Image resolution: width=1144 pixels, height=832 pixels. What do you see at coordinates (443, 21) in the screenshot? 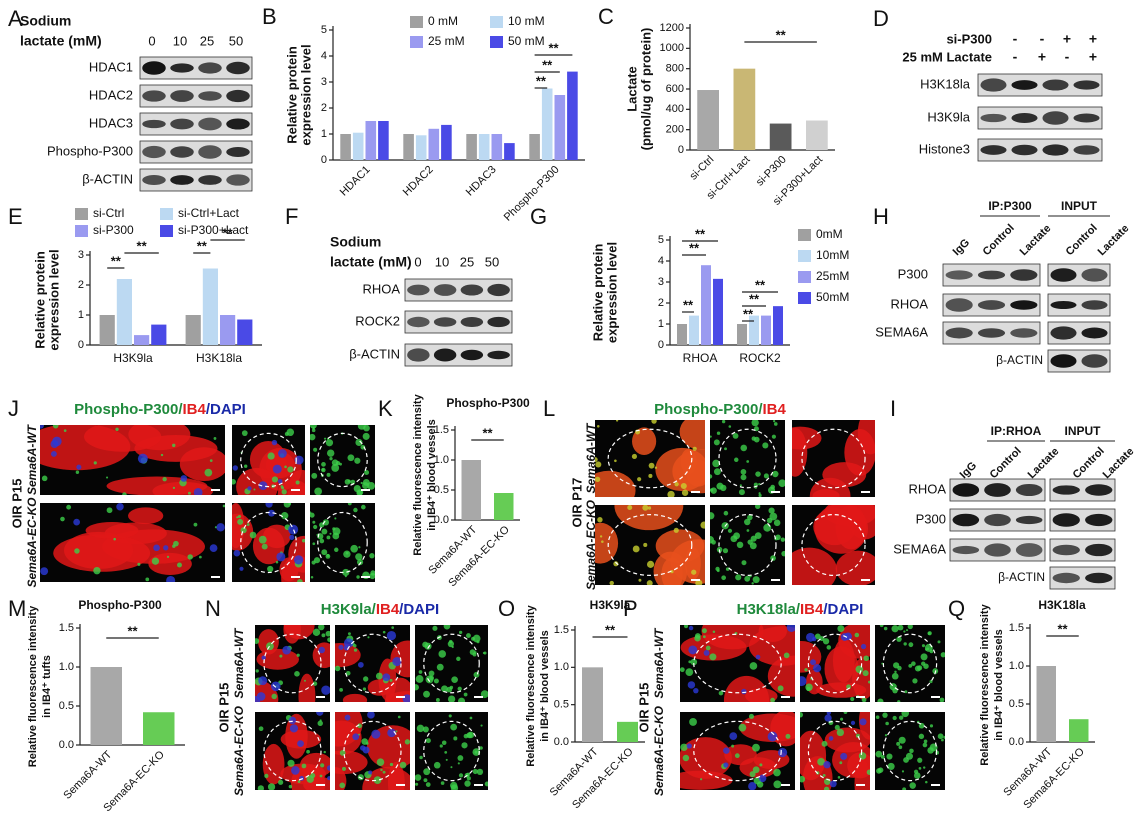
I see `legend-label: 0 mM` at bounding box center [443, 21].